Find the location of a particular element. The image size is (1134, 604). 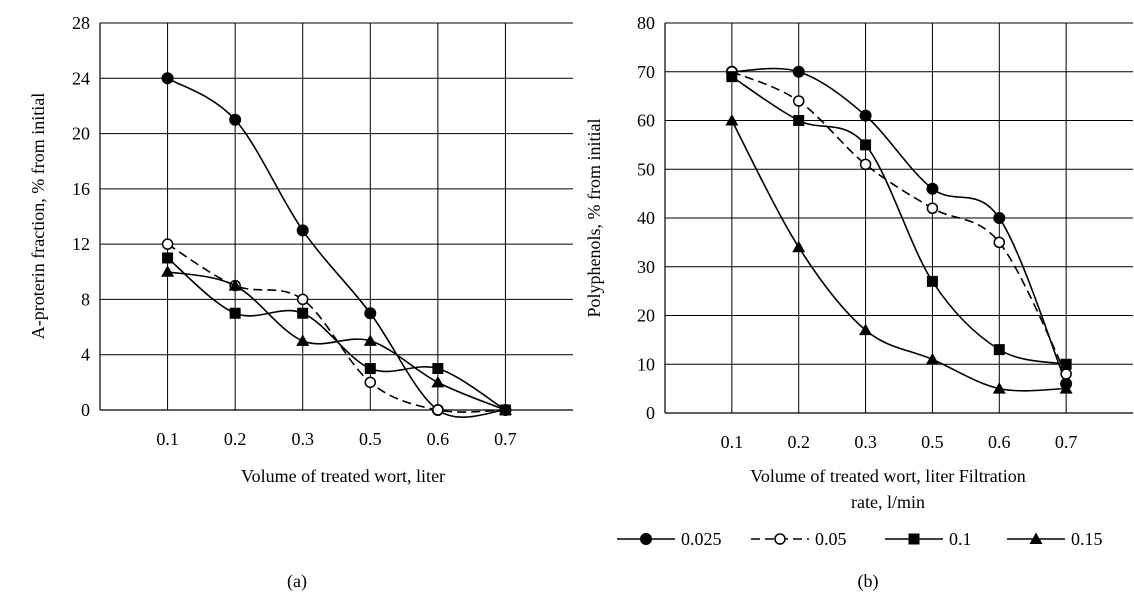

y-tick-label: 80 is located at coordinates (646, 23).